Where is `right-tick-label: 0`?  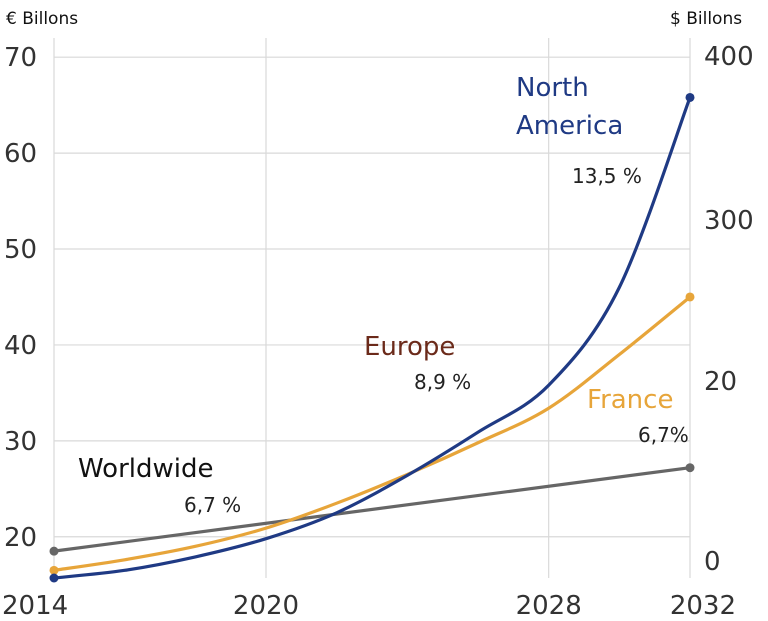
right-tick-label: 0 is located at coordinates (712, 562).